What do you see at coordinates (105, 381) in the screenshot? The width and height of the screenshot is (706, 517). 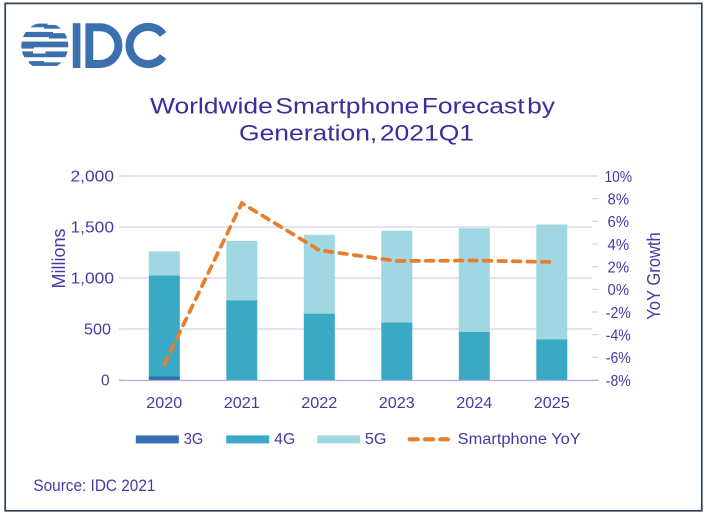 I see `svg-text: 0` at bounding box center [105, 381].